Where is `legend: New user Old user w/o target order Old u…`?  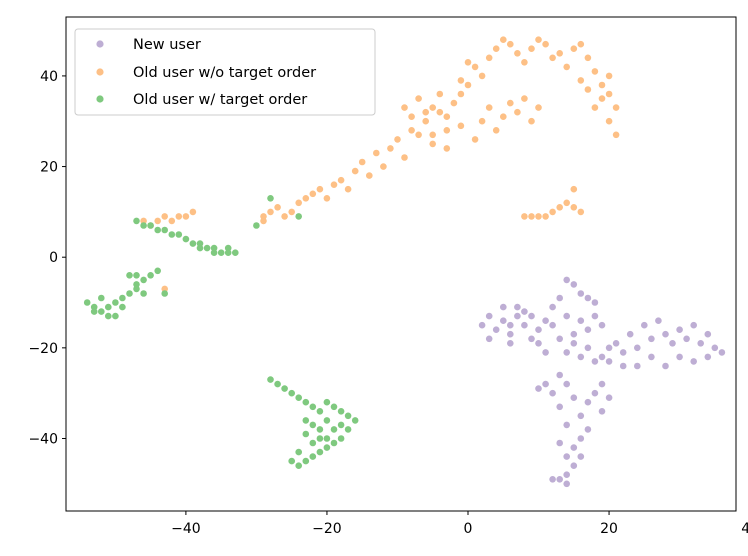
legend: New user Old user w/o target order Old u… is located at coordinates (225, 72).